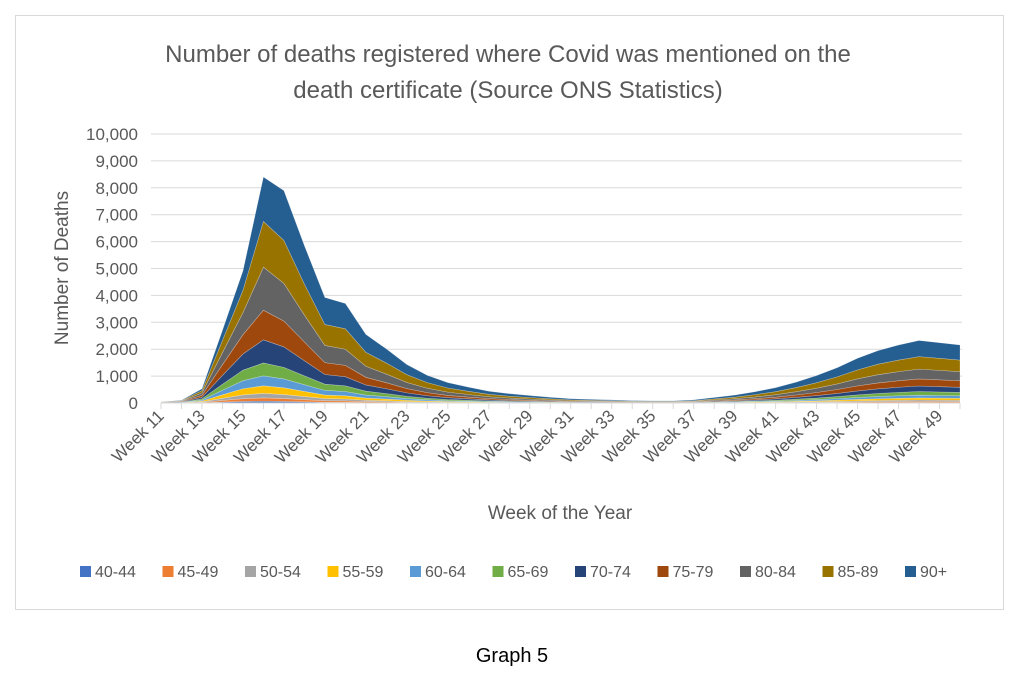 Image resolution: width=1024 pixels, height=691 pixels. I want to click on legend-item-60-64: 60-64, so click(438, 572).